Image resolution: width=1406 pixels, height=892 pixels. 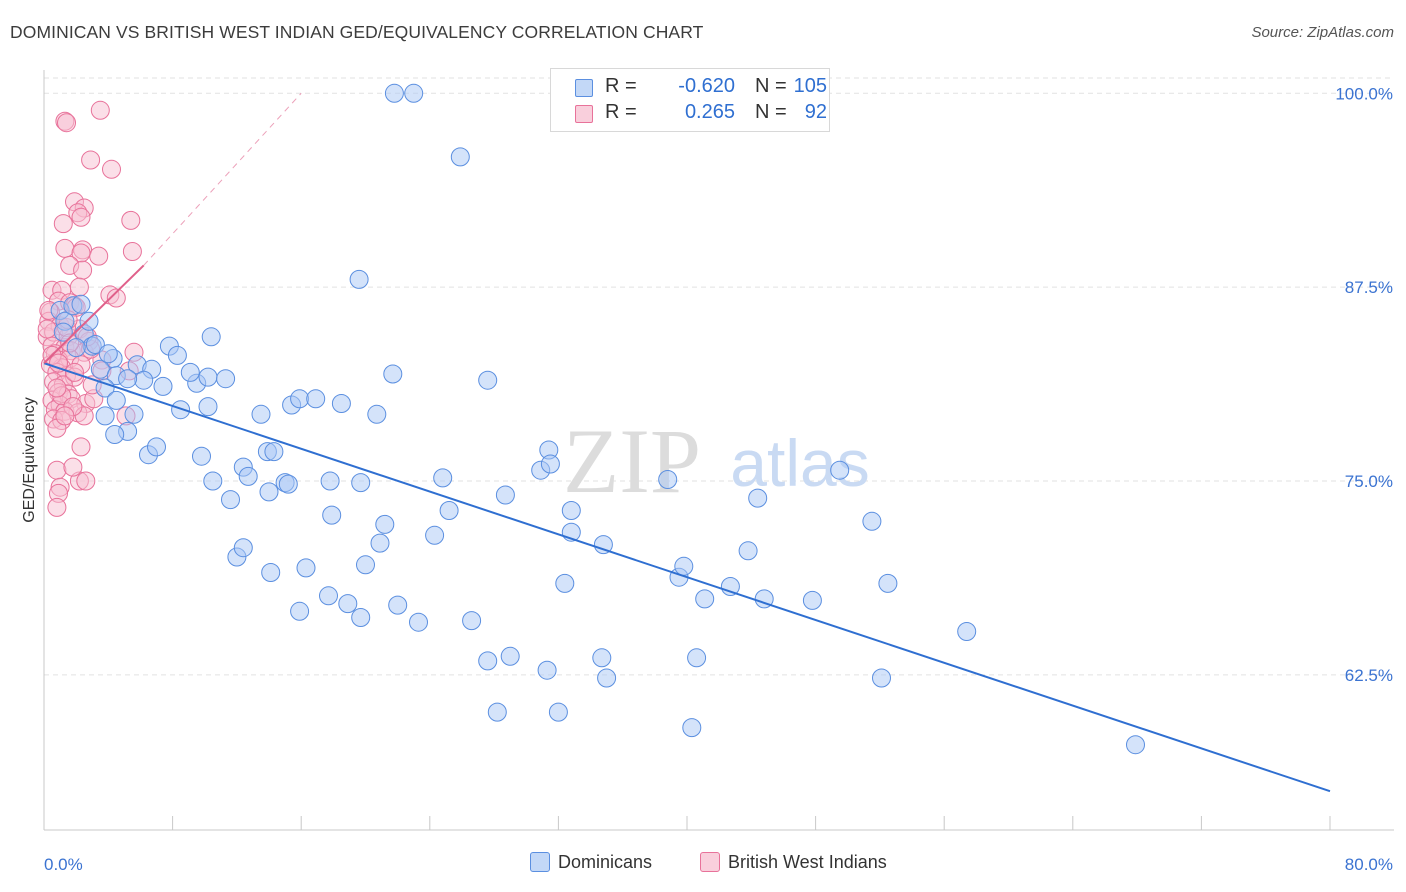 I want to click on legend-r-value: -0.620, so click(x=706, y=86).